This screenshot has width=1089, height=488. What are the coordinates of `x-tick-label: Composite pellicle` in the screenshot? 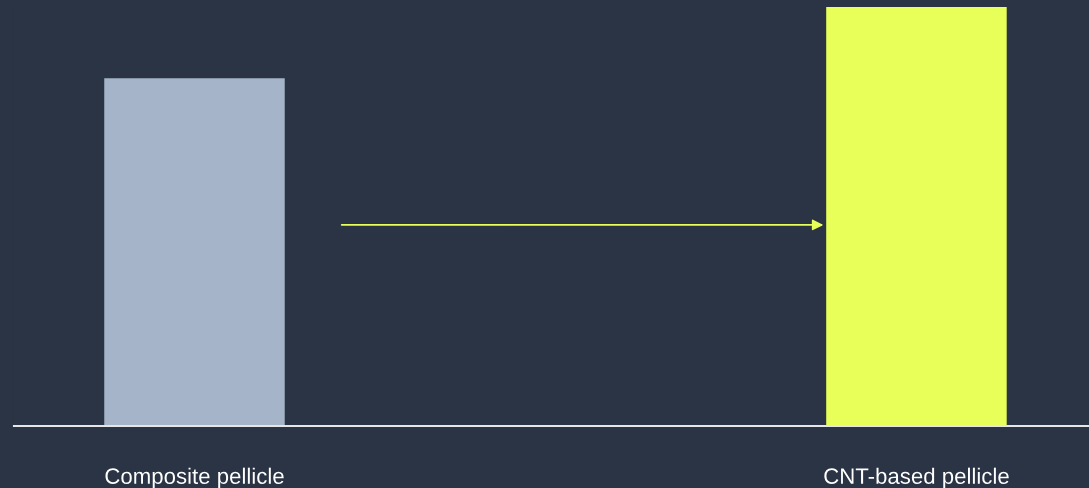 It's located at (194, 477).